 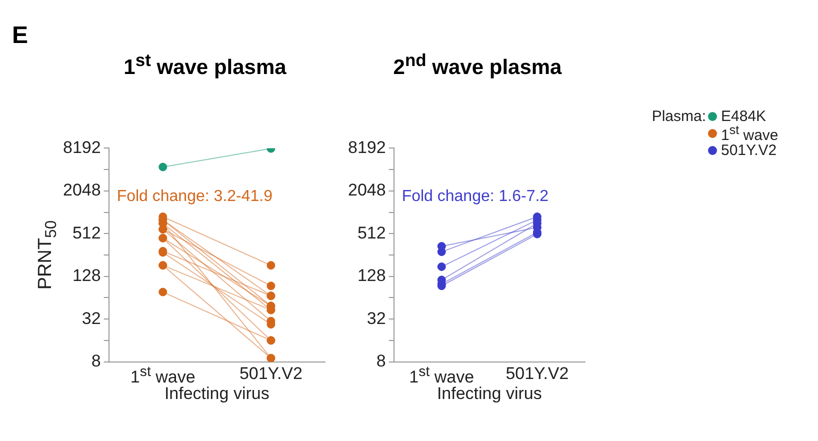 What do you see at coordinates (743, 116) in the screenshot?
I see `legend-label: E484K` at bounding box center [743, 116].